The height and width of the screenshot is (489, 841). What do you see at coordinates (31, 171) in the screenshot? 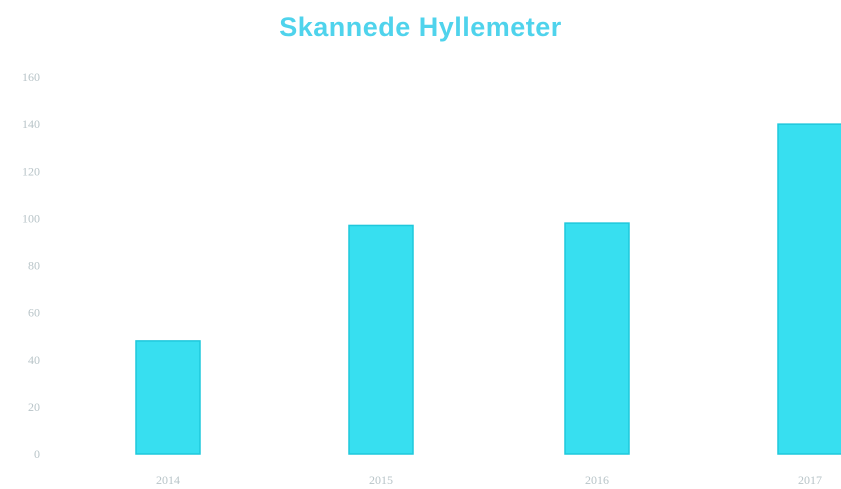
I see `y-tick-label-120: 120` at bounding box center [31, 171].